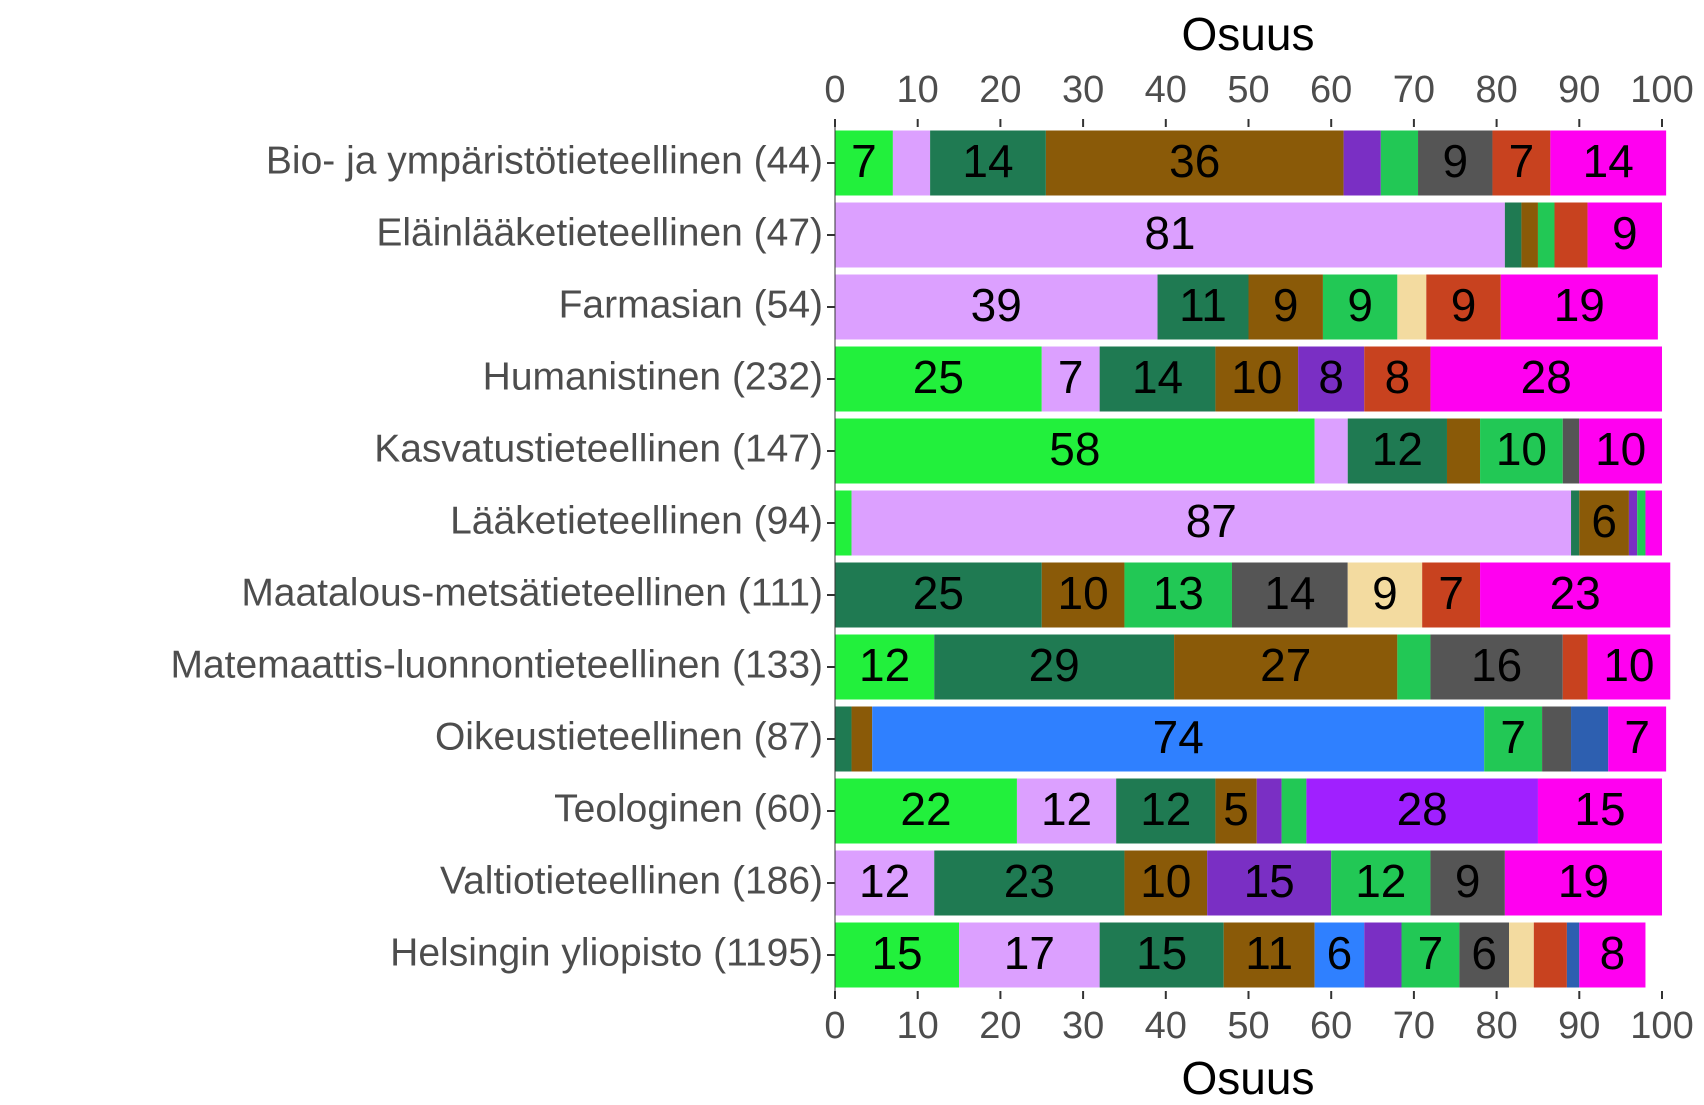 This screenshot has height=1105, width=1704. I want to click on data-label: 39, so click(996, 305).